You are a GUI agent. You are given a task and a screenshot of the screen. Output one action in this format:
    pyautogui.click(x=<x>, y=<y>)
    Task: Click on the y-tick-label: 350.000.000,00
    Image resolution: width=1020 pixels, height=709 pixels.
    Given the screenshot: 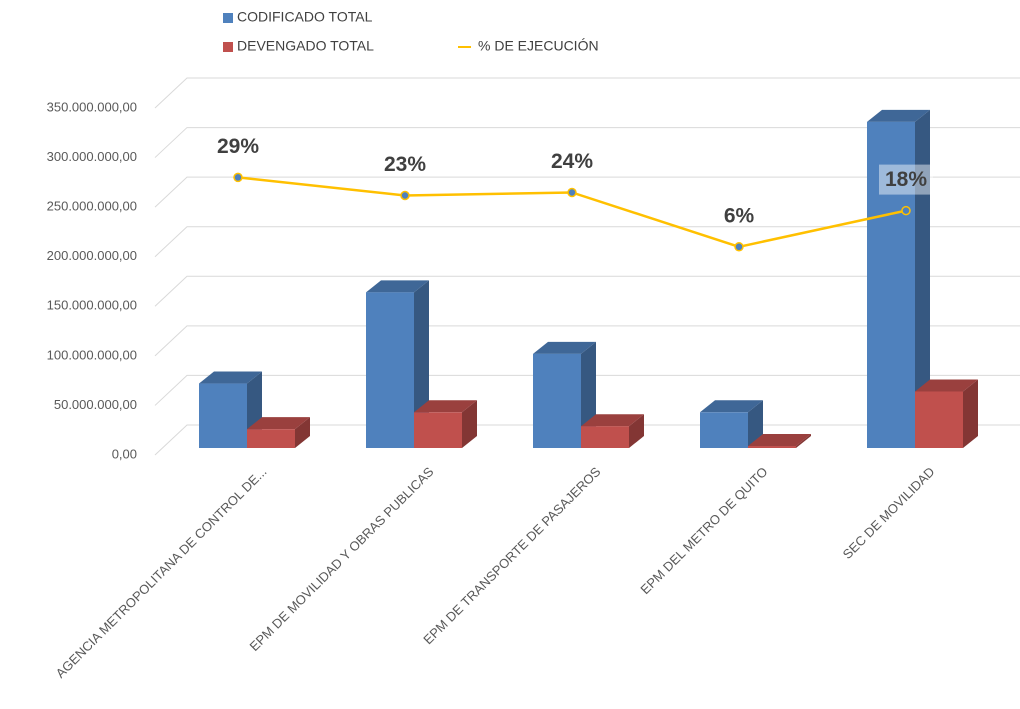 What is the action you would take?
    pyautogui.click(x=92, y=106)
    